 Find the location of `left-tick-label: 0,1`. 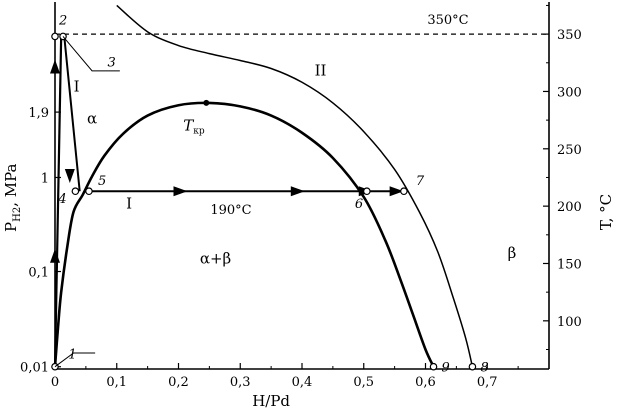

left-tick-label: 0,1 is located at coordinates (38, 273).